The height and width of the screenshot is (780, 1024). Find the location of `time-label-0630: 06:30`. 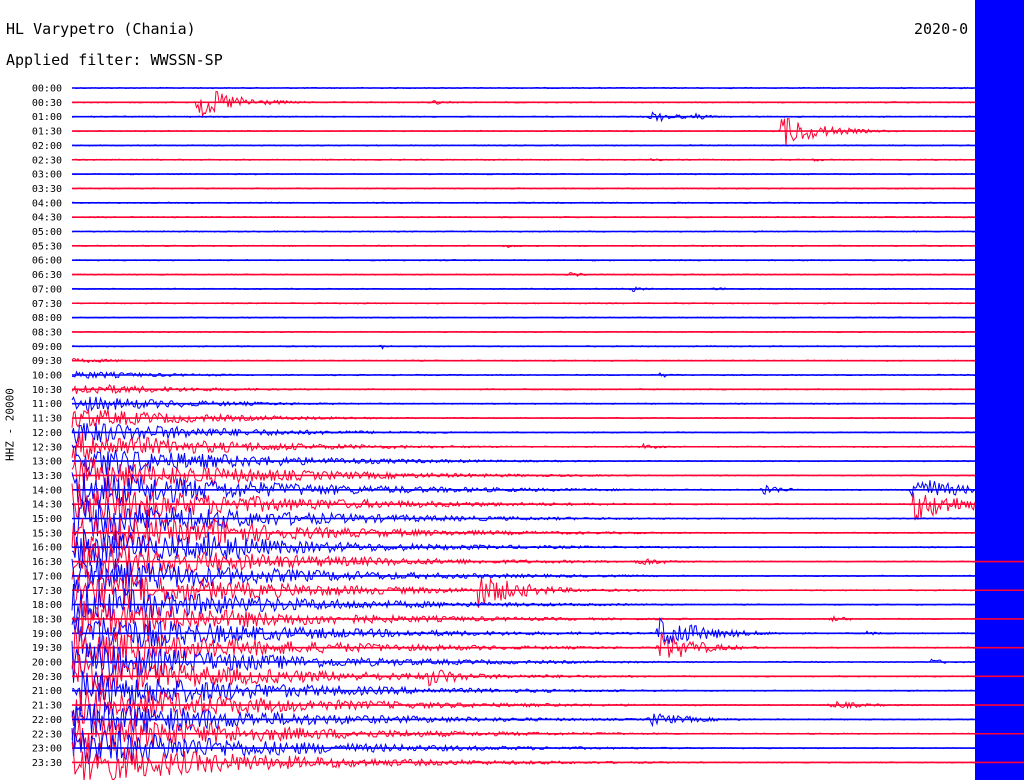

time-label-0630: 06:30 is located at coordinates (47, 275).